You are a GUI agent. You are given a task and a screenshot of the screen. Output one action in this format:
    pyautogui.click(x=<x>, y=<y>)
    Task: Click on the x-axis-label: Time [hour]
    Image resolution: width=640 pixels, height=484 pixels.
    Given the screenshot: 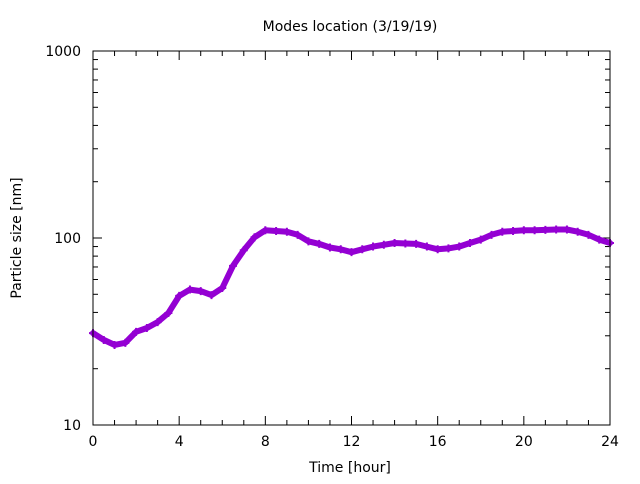 What is the action you would take?
    pyautogui.click(x=349, y=468)
    